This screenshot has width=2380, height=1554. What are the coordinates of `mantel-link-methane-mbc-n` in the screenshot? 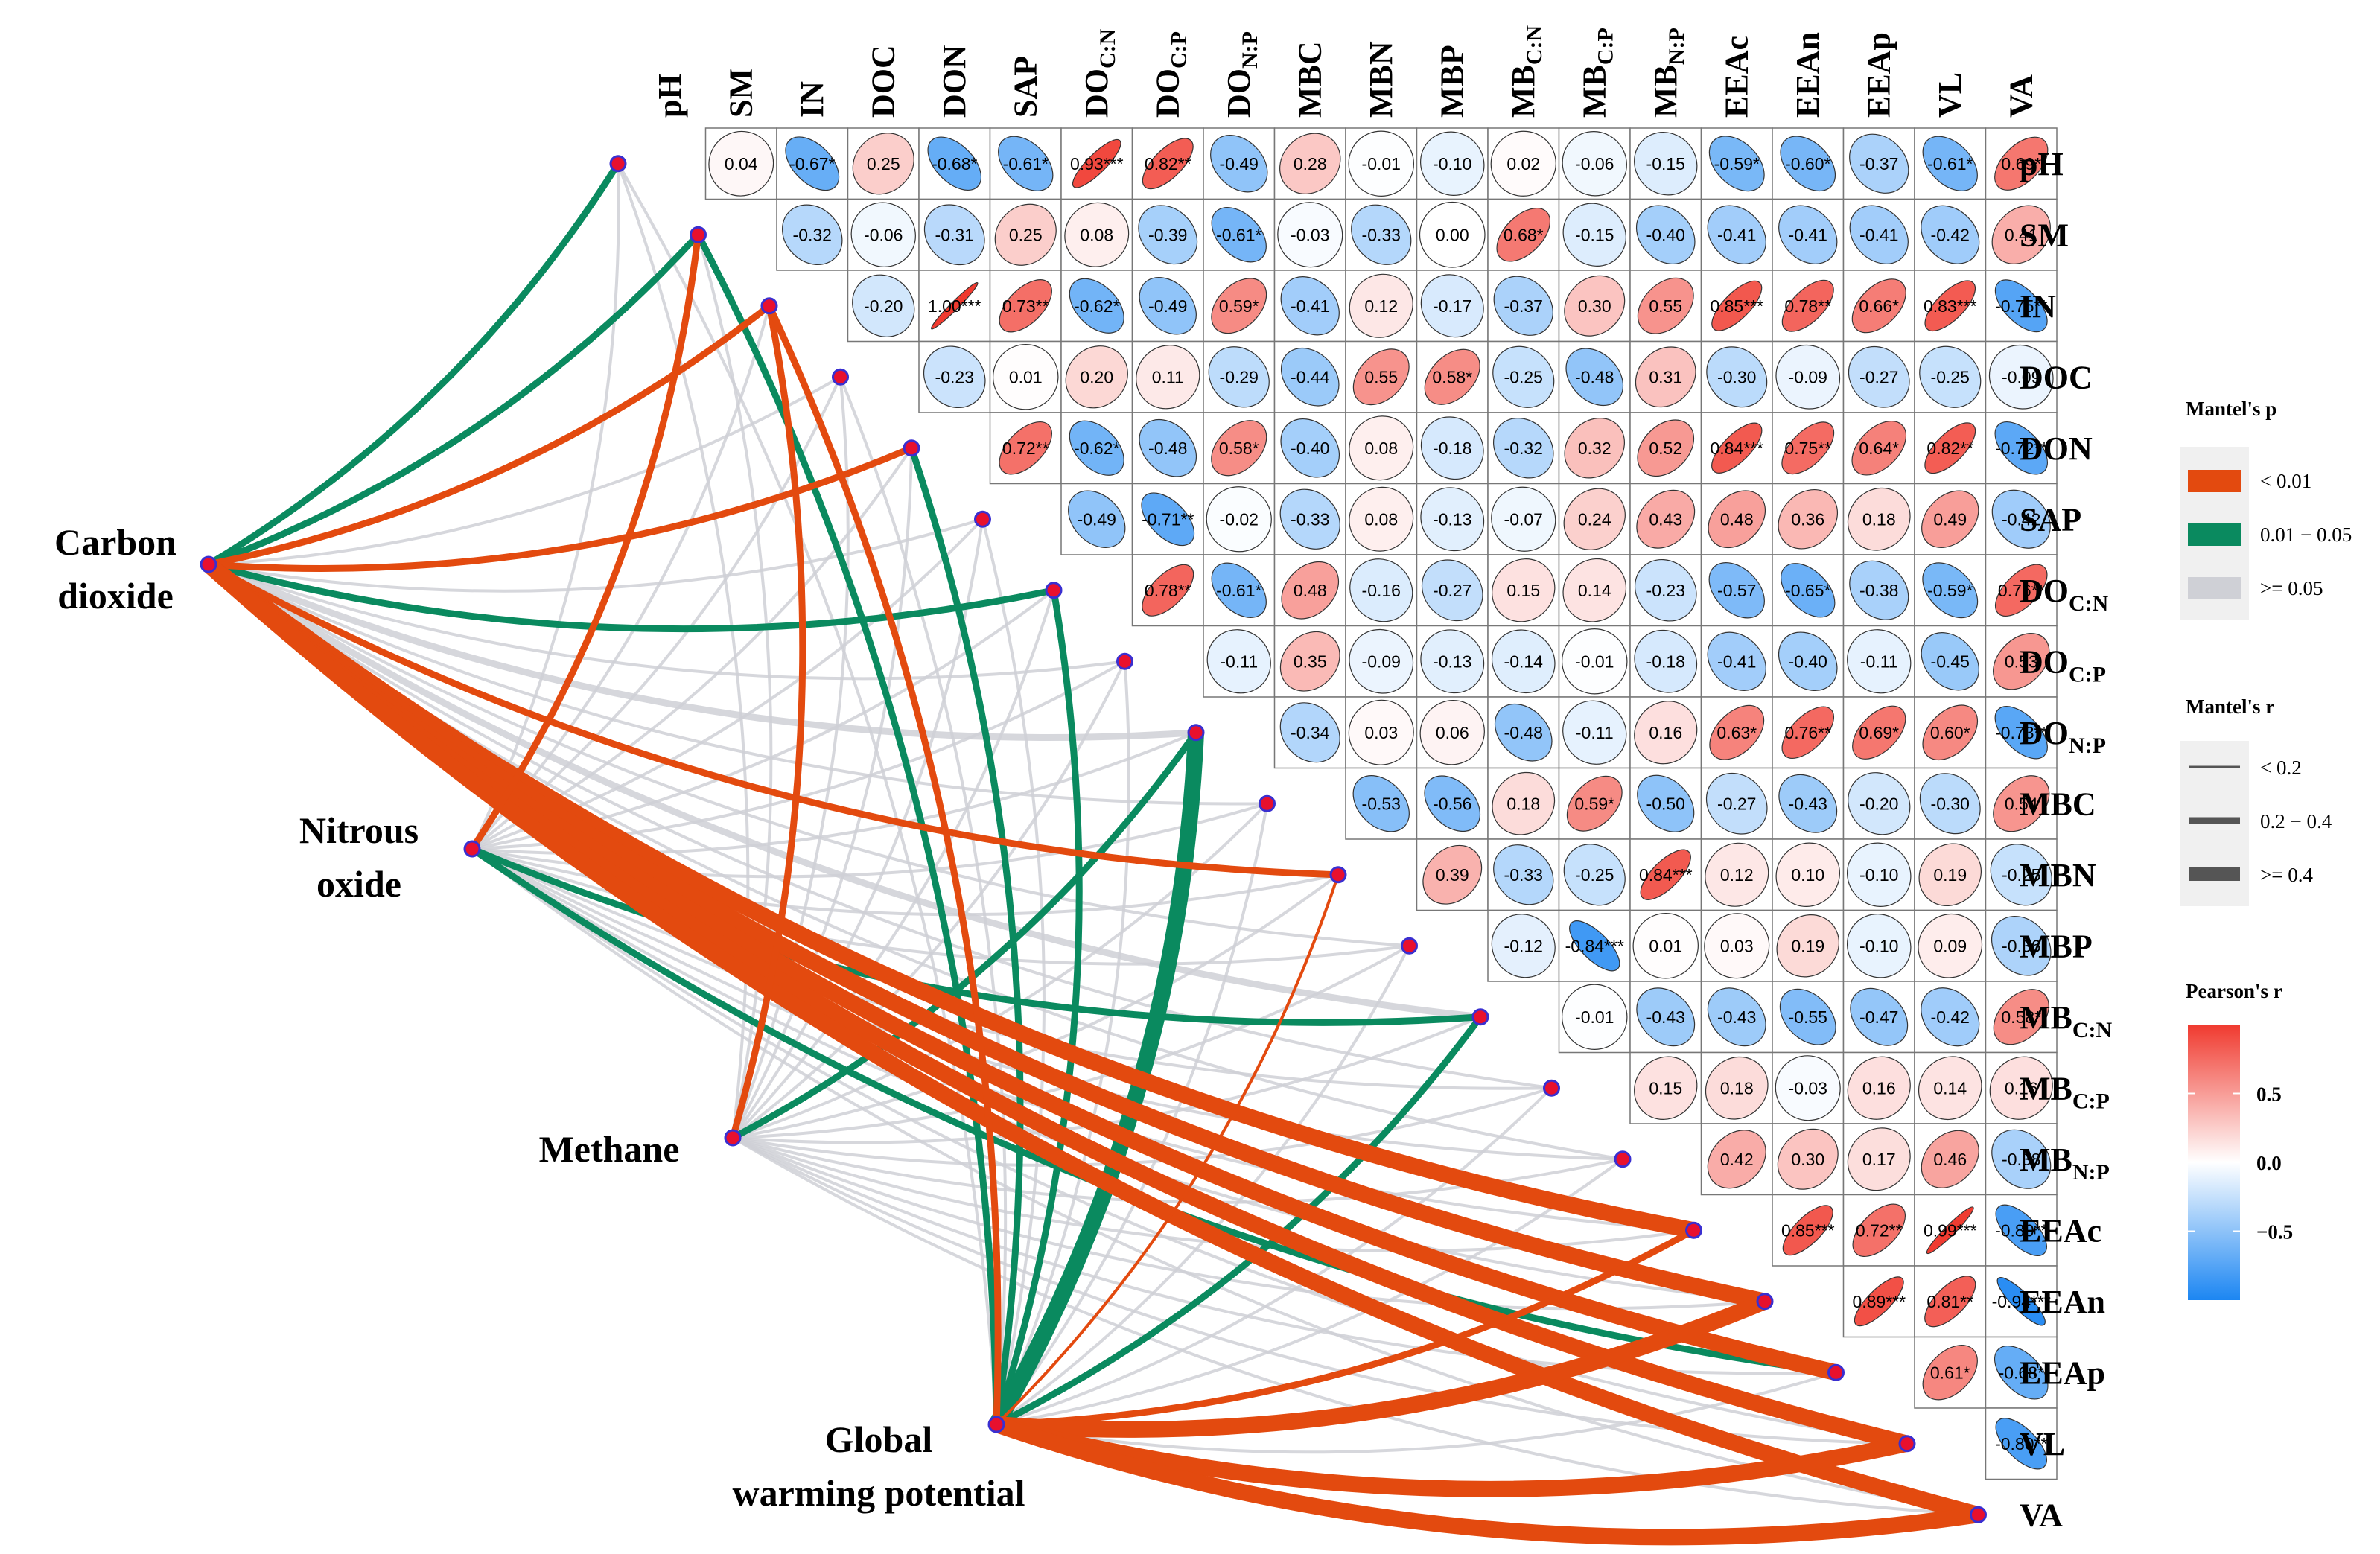 It's located at (1106, 1079).